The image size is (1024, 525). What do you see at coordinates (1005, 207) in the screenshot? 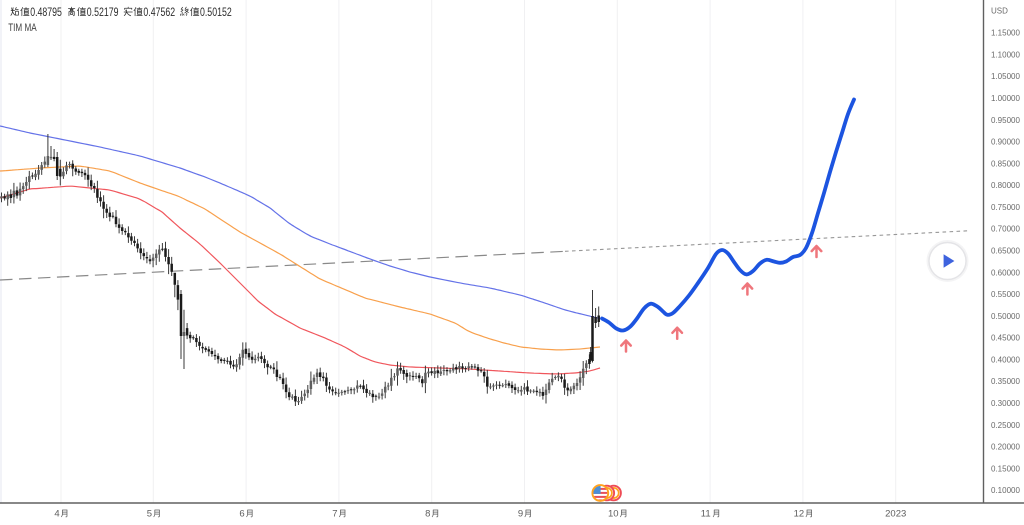
I see `svg-text: 0.75000` at bounding box center [1005, 207].